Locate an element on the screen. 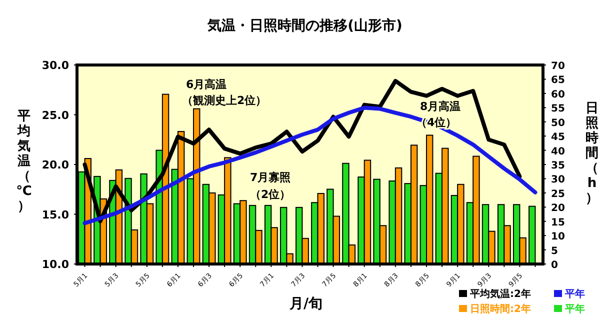  y2-tick-label: 35 is located at coordinates (558, 166).